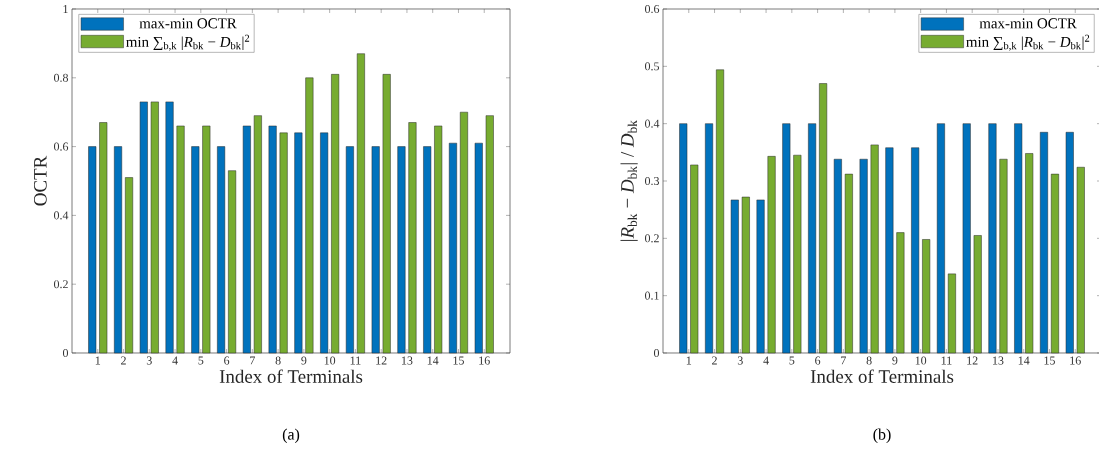 This screenshot has height=465, width=1099. Describe the element at coordinates (882, 435) in the screenshot. I see `text: (b)` at that location.